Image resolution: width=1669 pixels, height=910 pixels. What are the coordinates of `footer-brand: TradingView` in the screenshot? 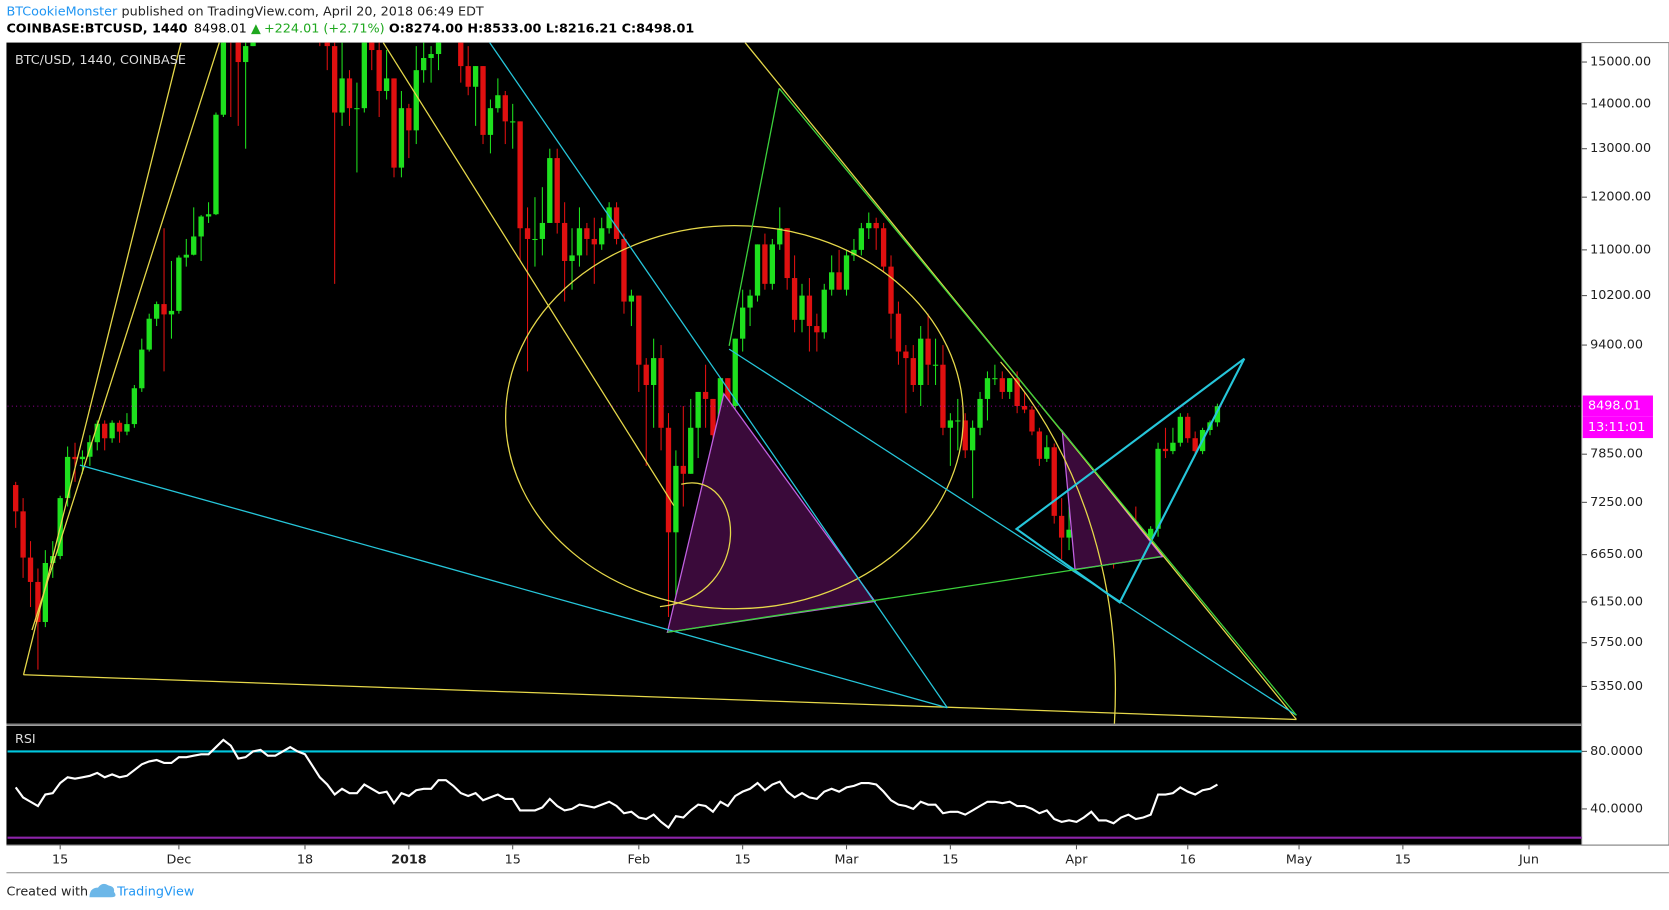 It's located at (155, 891).